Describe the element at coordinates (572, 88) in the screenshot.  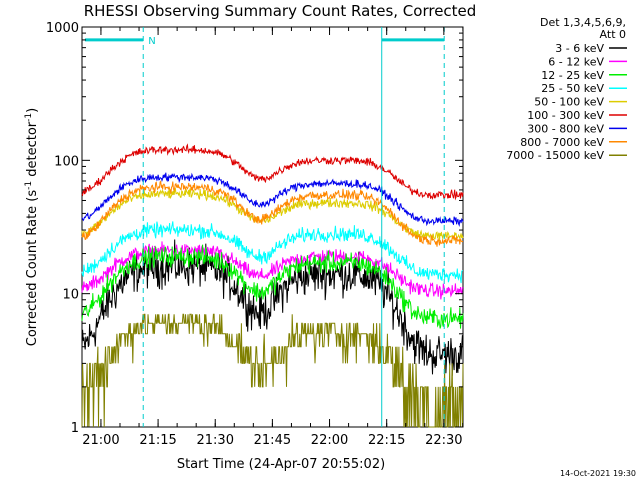
I see `legend-entry-label: 25 - 50 keV` at that location.